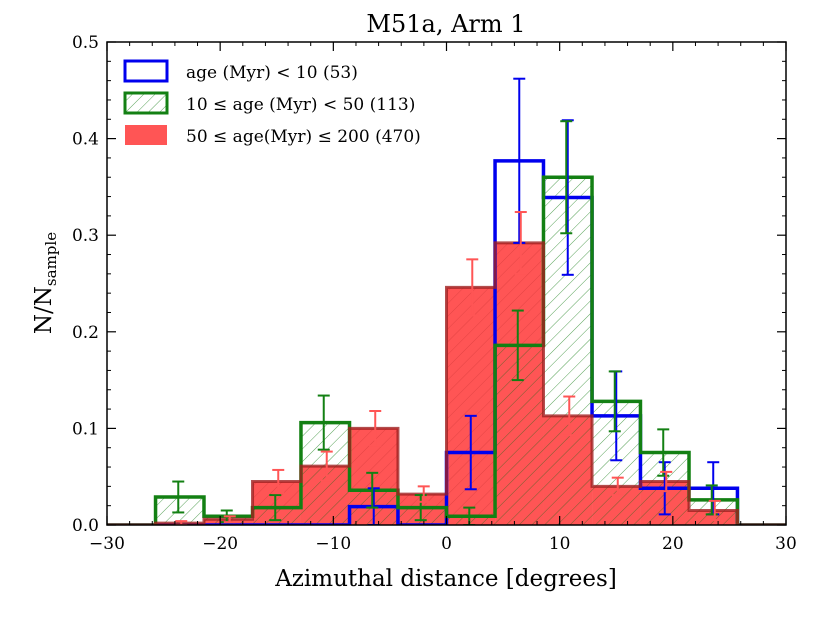 The width and height of the screenshot is (830, 623). Describe the element at coordinates (303, 137) in the screenshot. I see `legend-label-old: 50 ≤ age(Myr) ≤ 200 (470)` at that location.